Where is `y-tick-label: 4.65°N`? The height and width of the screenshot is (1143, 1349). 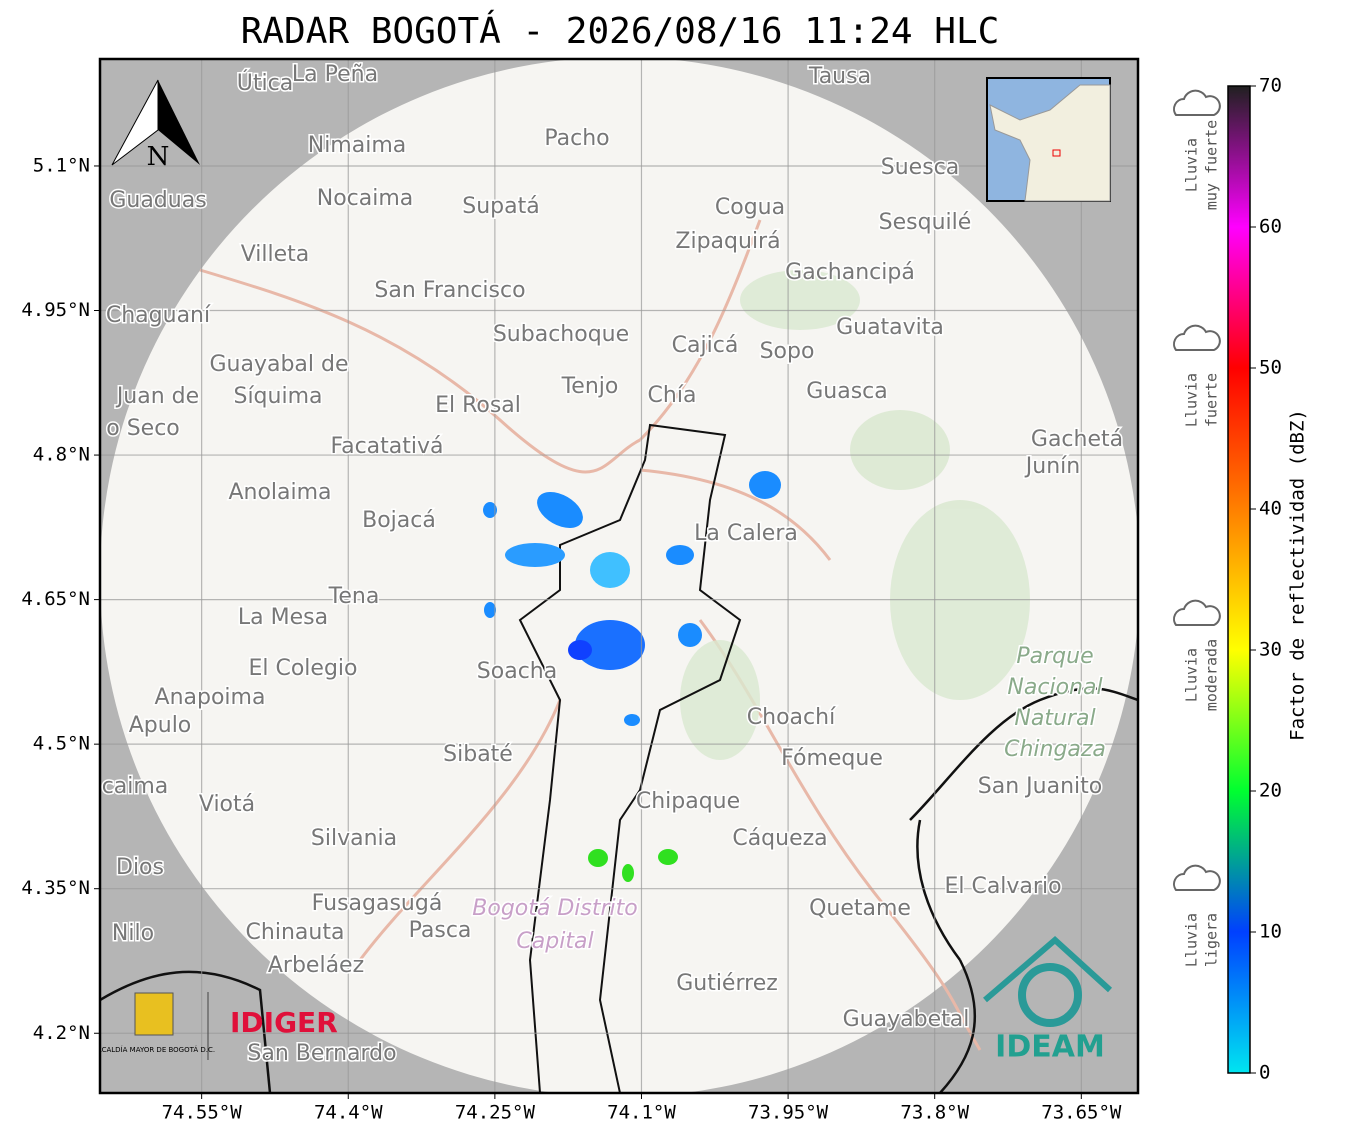 y-tick-label: 4.65°N is located at coordinates (55, 599).